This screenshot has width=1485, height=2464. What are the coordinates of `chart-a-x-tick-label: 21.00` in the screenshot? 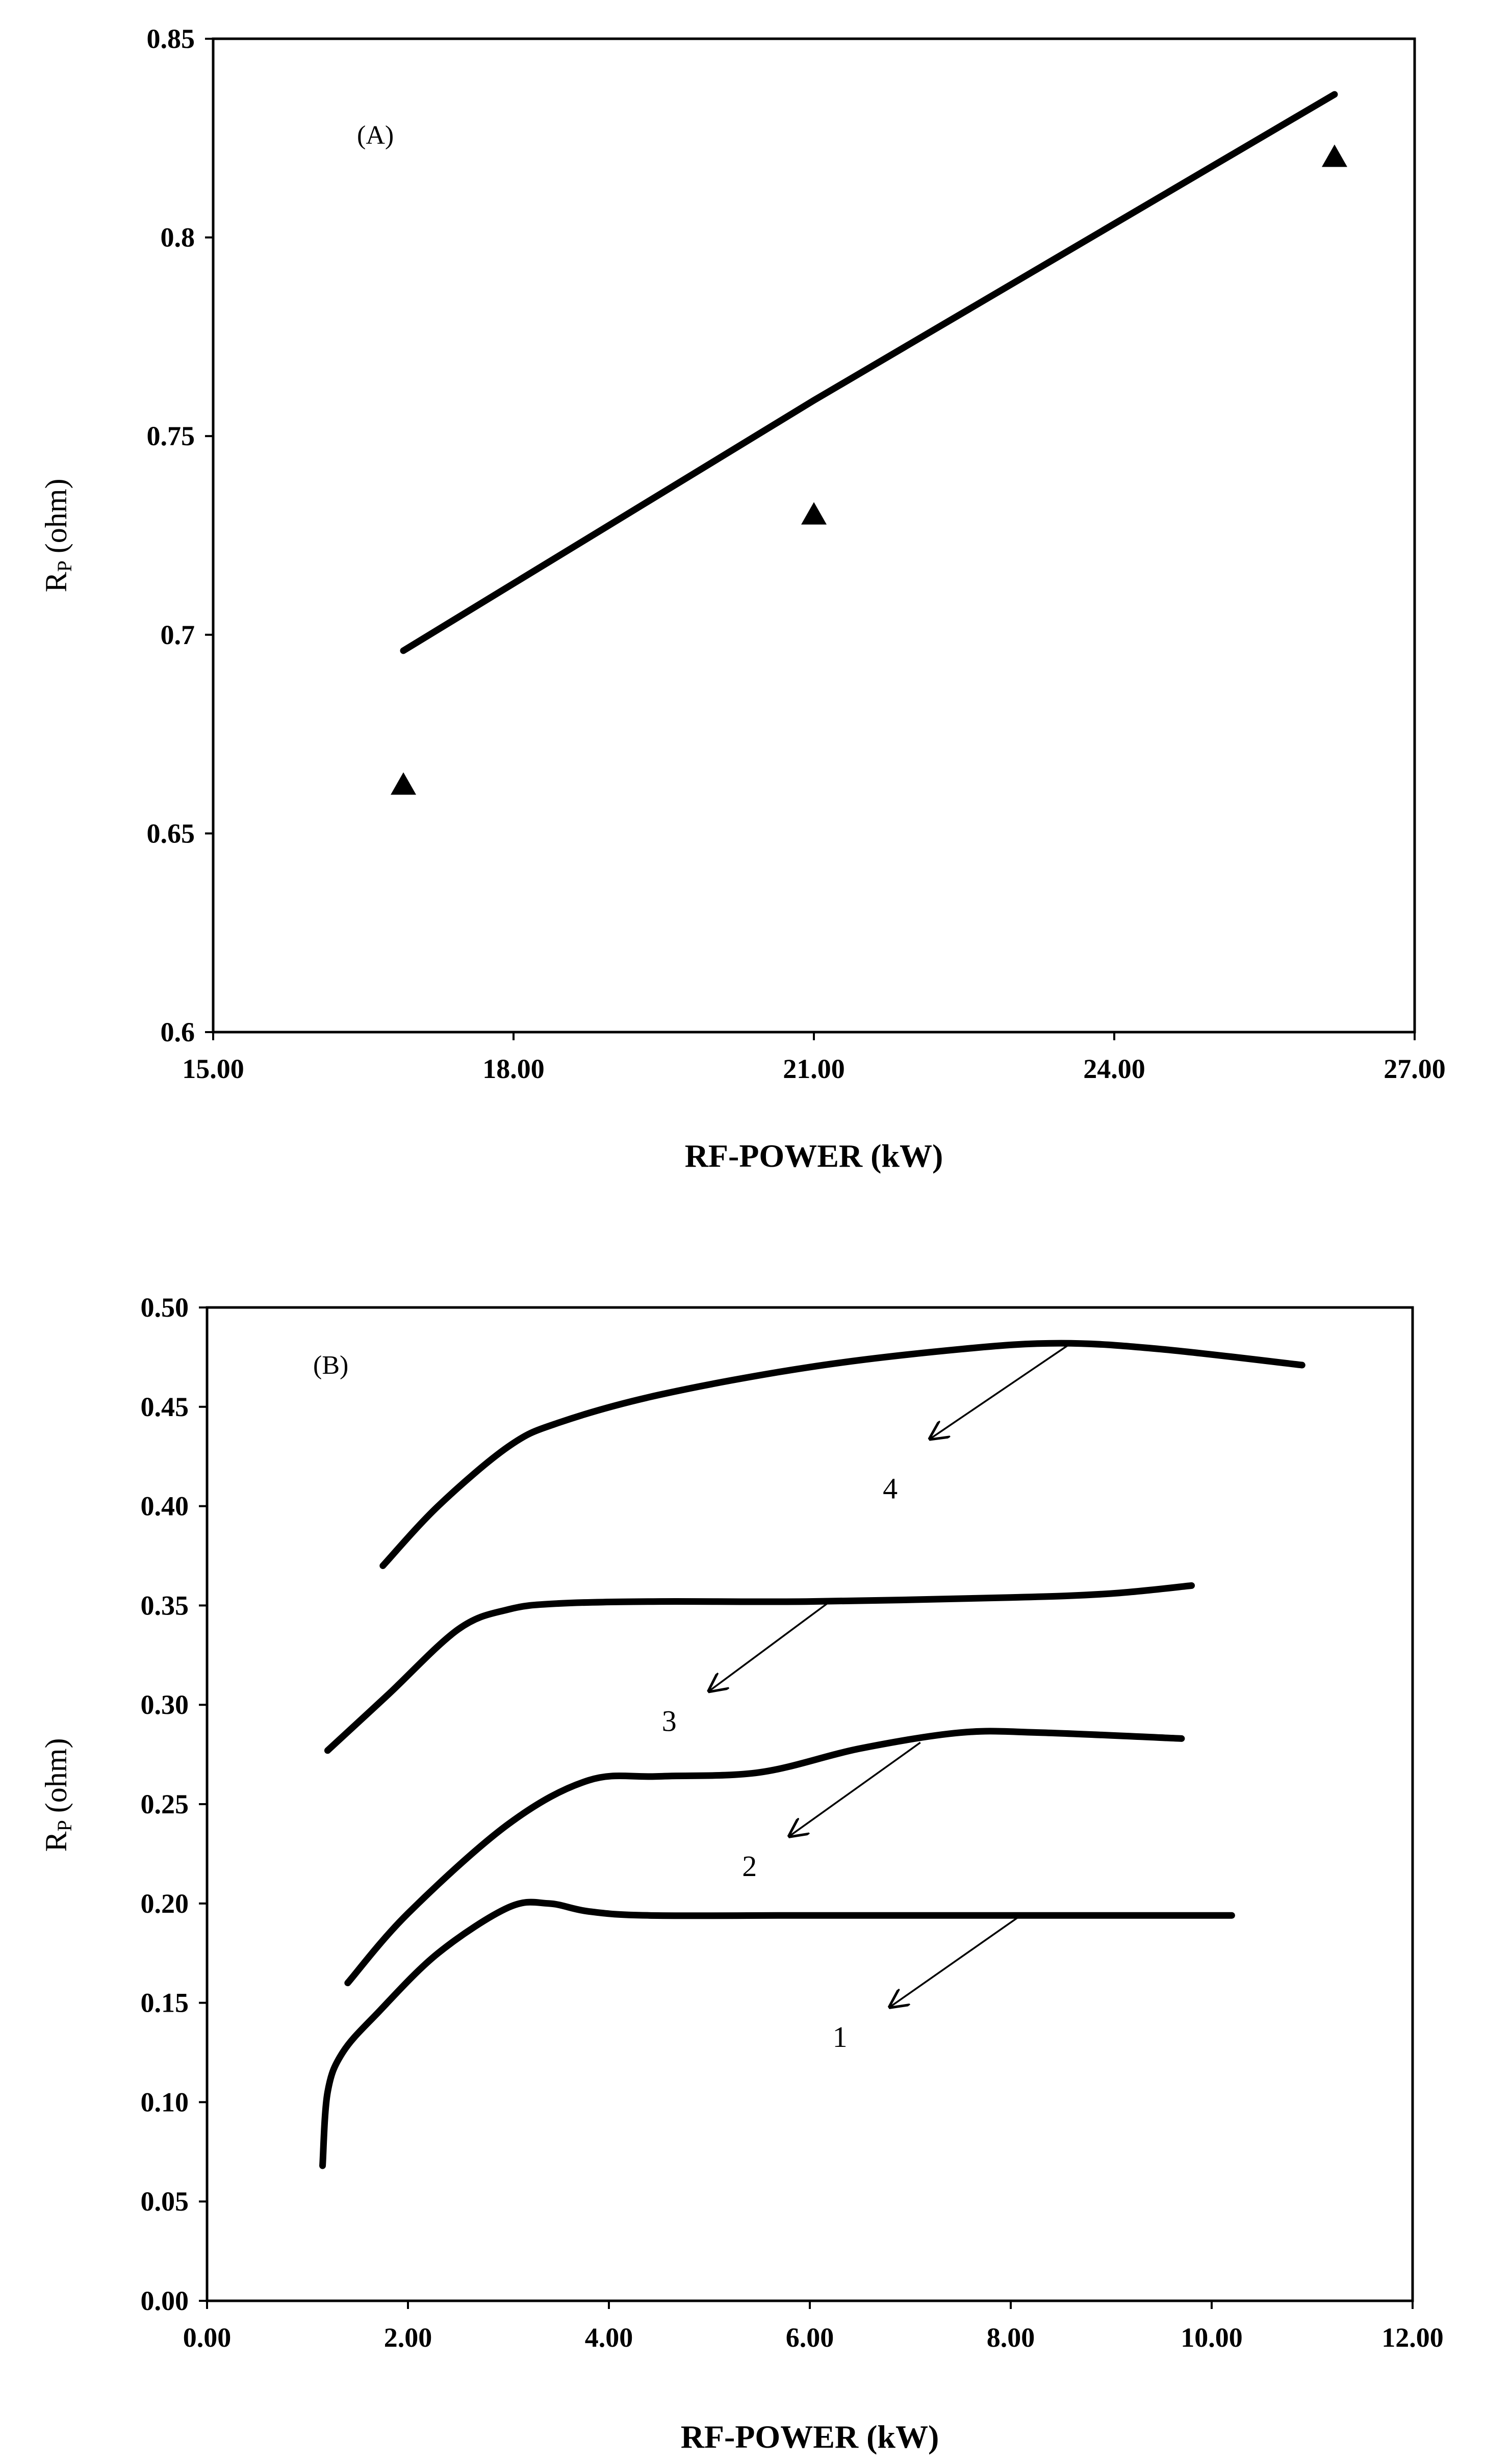 It's located at (814, 1069).